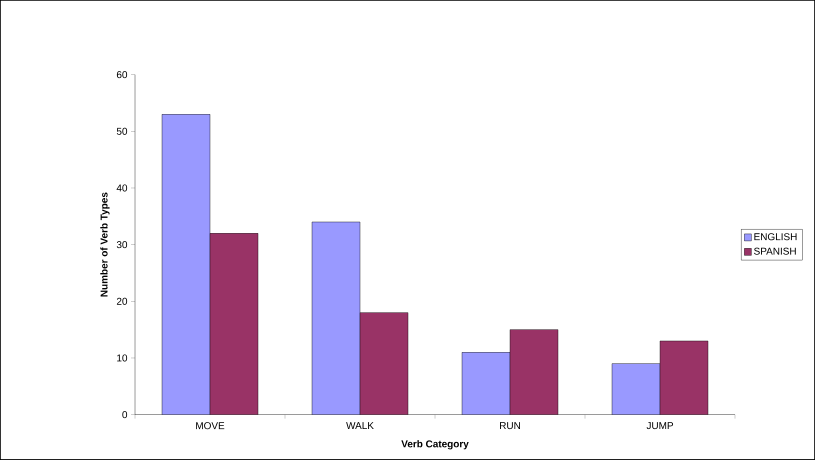  I want to click on y-tick-label: 0, so click(125, 414).